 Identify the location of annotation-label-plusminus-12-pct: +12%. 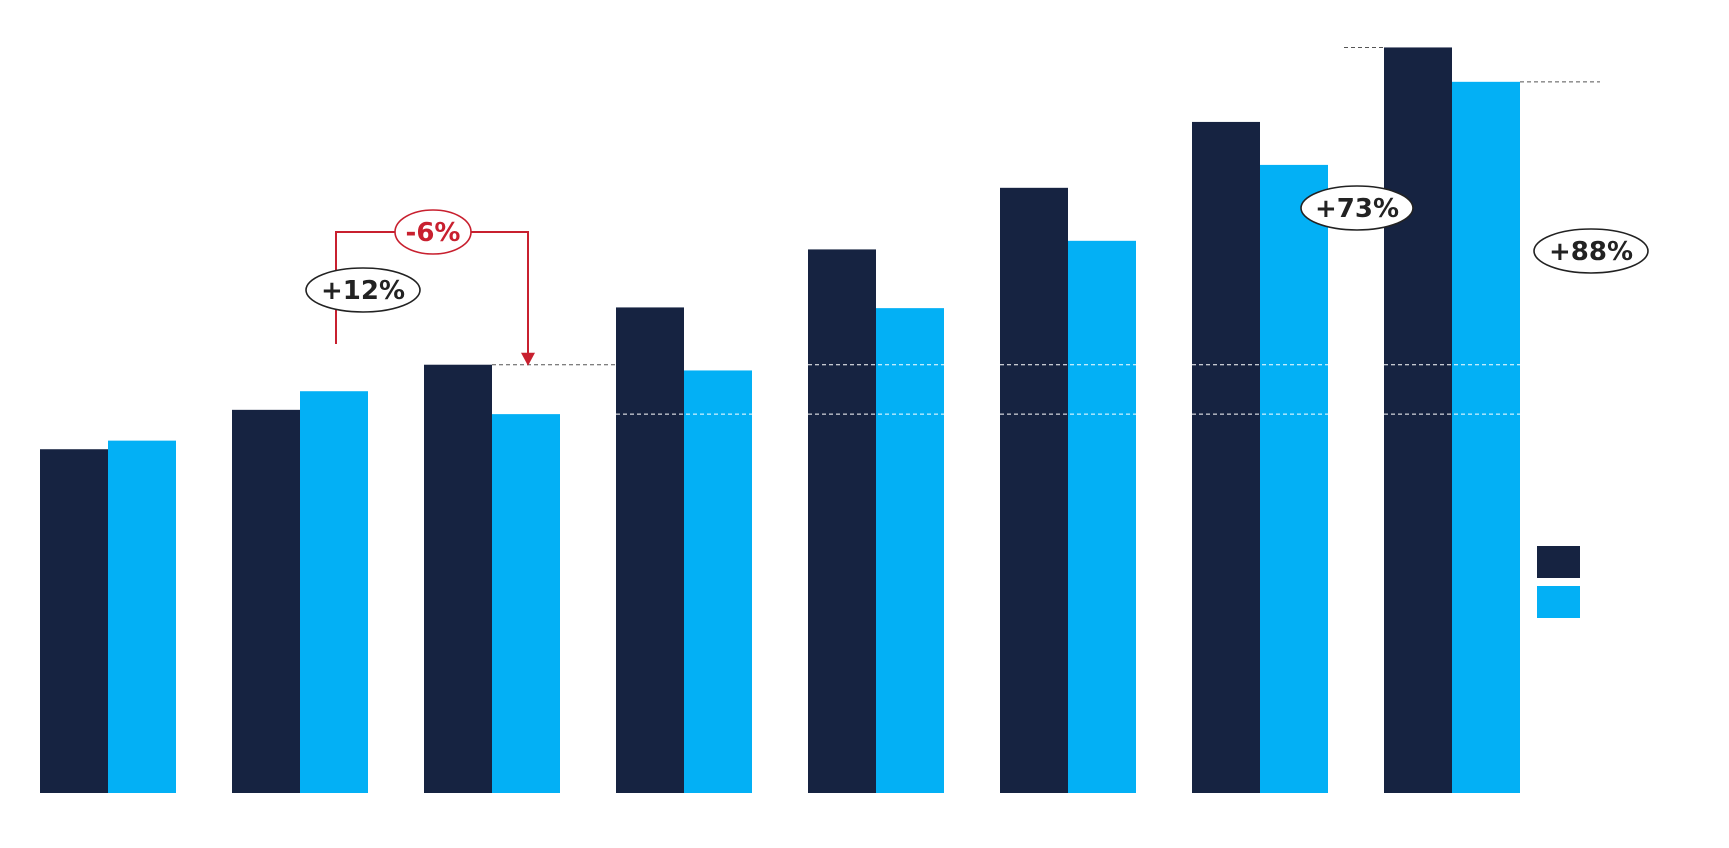
(363, 291).